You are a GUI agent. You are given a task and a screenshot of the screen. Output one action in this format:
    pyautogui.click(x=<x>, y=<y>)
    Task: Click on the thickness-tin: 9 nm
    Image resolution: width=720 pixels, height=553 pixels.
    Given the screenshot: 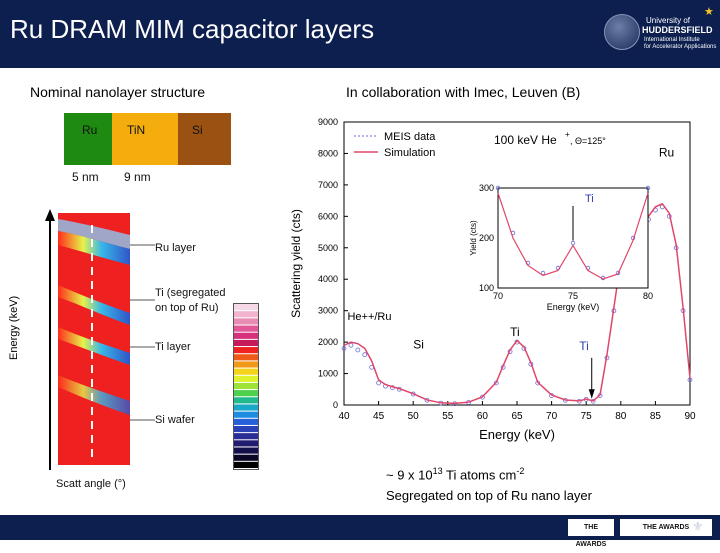 What is the action you would take?
    pyautogui.click(x=137, y=177)
    